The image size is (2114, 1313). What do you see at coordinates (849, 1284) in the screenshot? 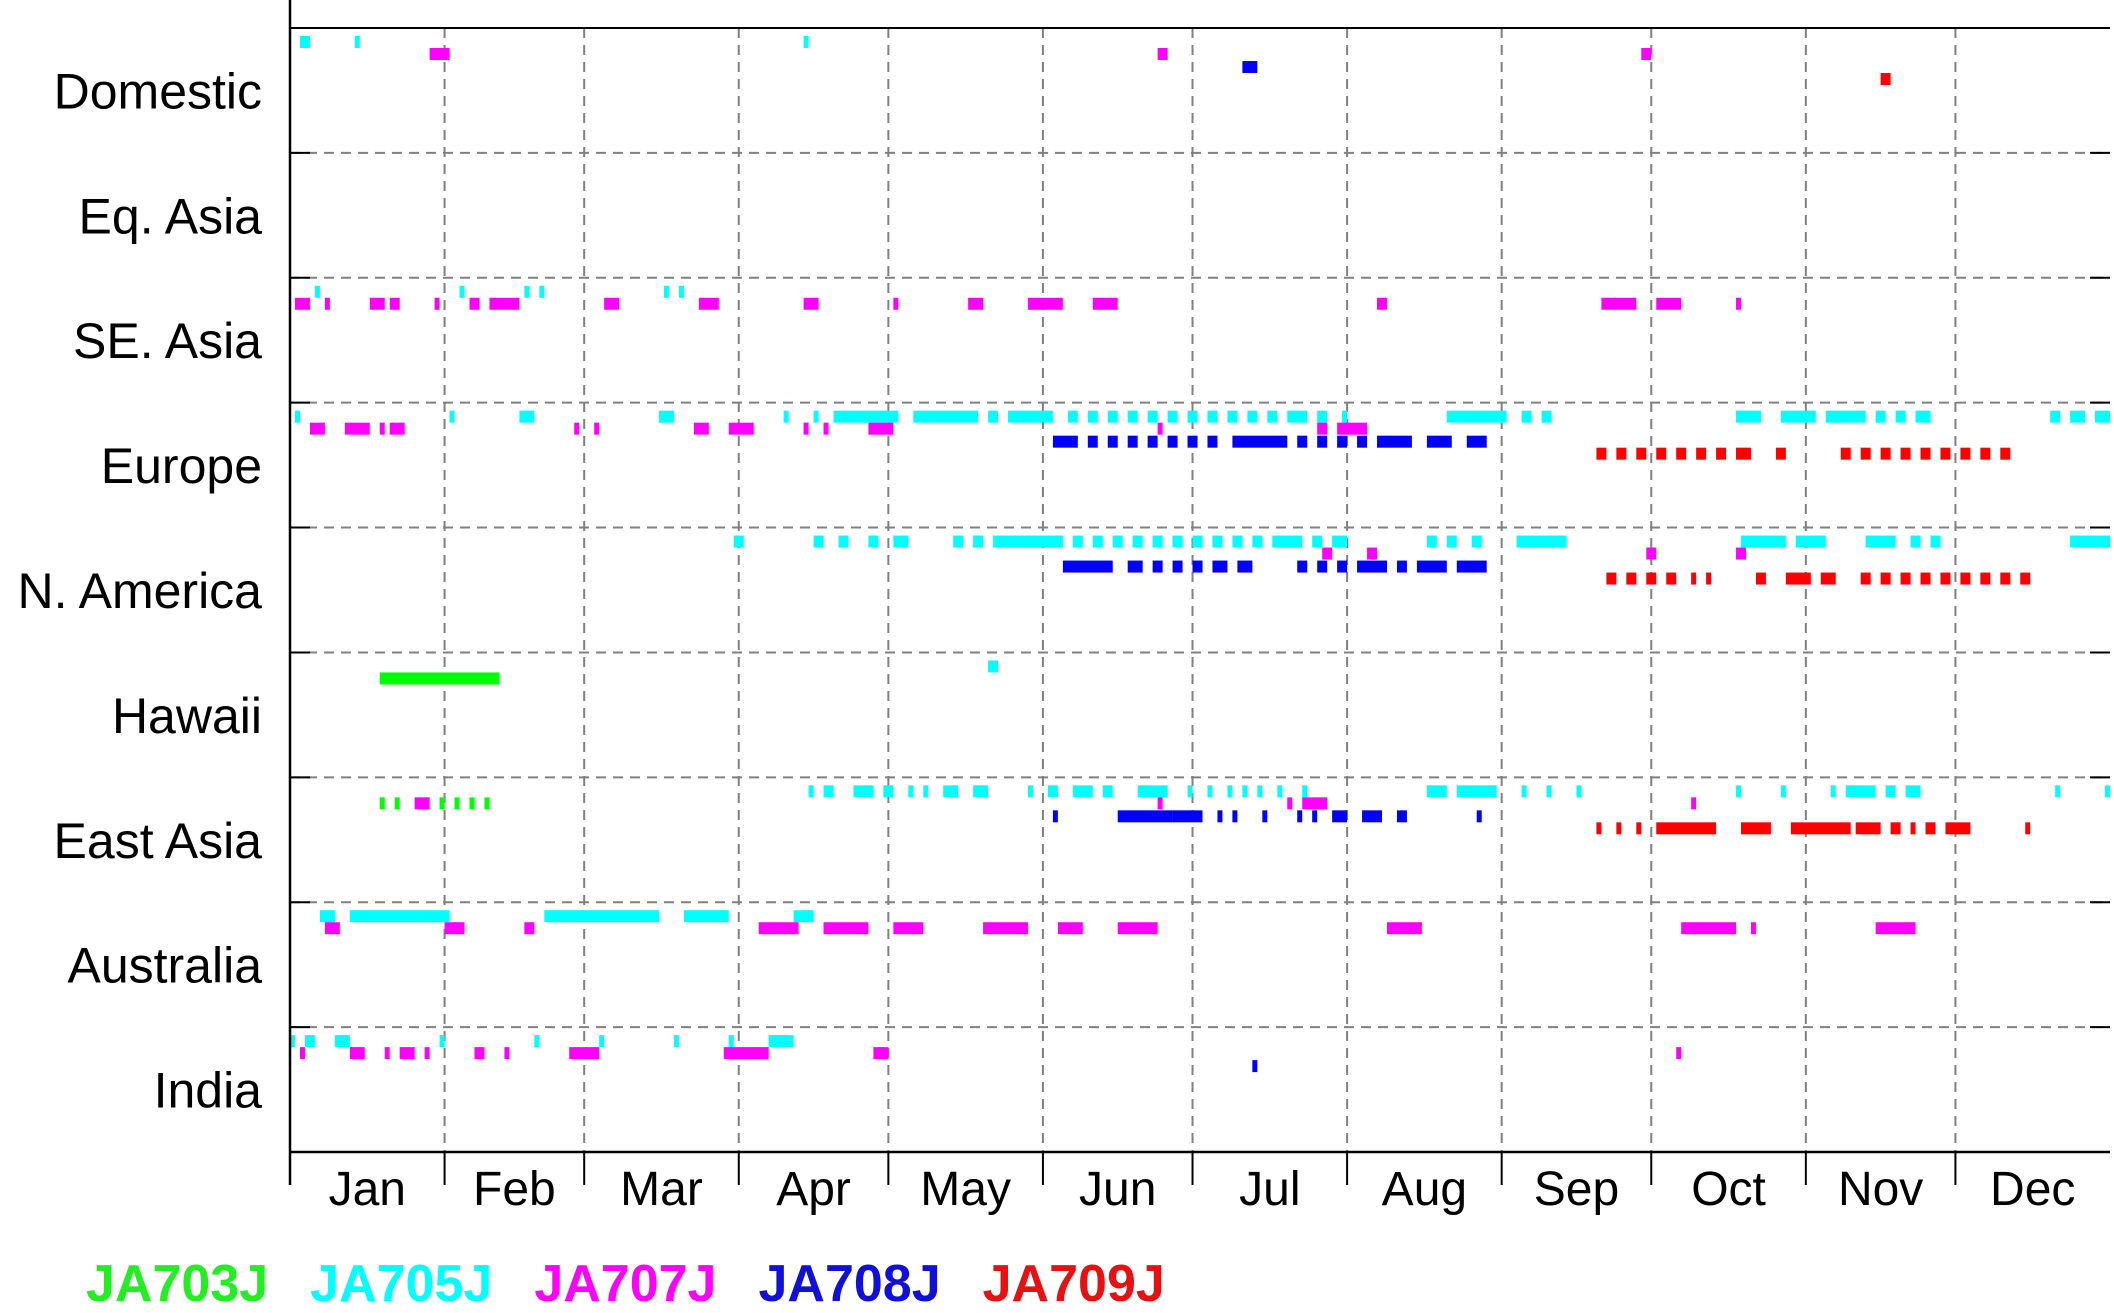
I see `legend-item: JA708J` at bounding box center [849, 1284].